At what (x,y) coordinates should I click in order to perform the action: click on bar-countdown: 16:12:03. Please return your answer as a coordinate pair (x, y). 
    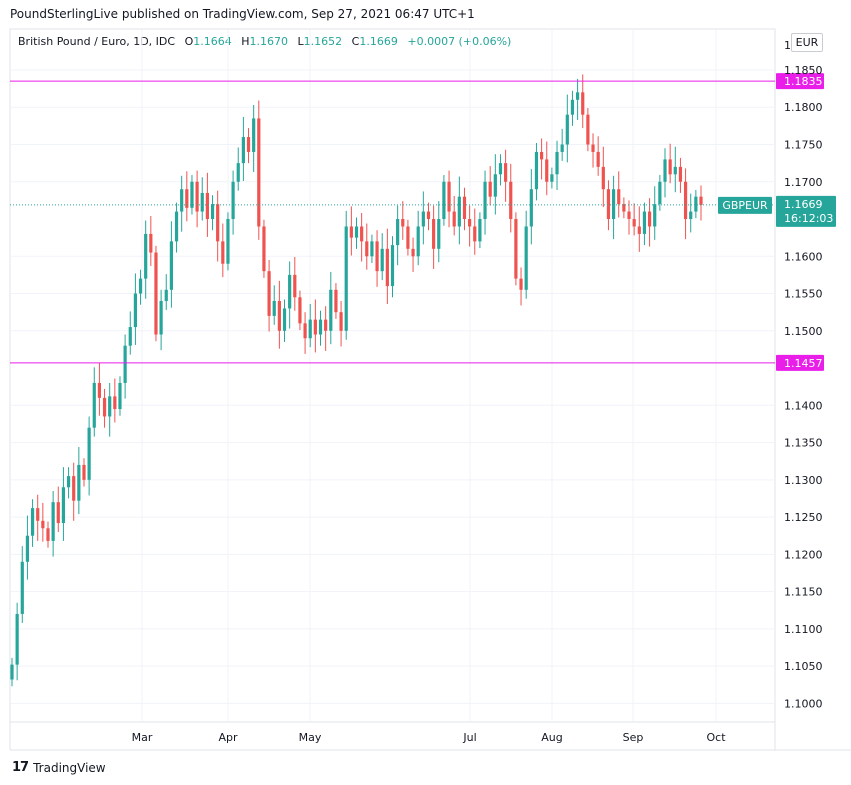
    Looking at the image, I should click on (808, 218).